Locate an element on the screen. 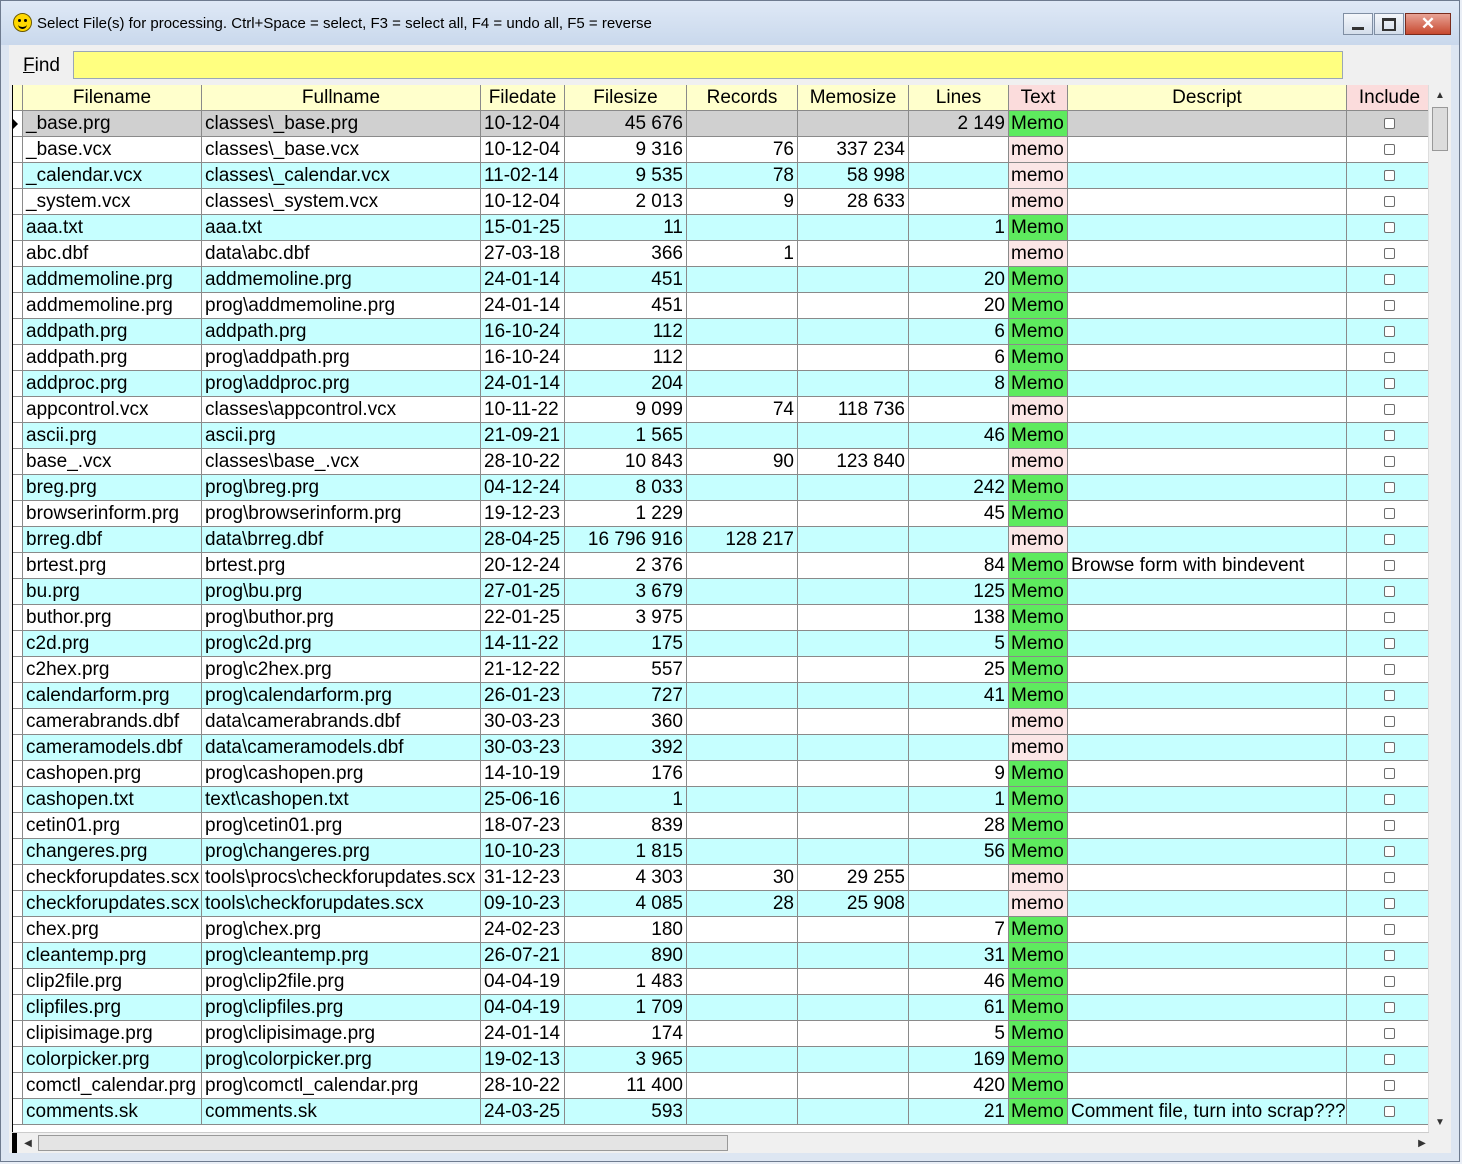 This screenshot has width=1462, height=1164. table-row: ascii.prg ascii.prg 21-09-21 1 565 46 Memo is located at coordinates (723, 436).